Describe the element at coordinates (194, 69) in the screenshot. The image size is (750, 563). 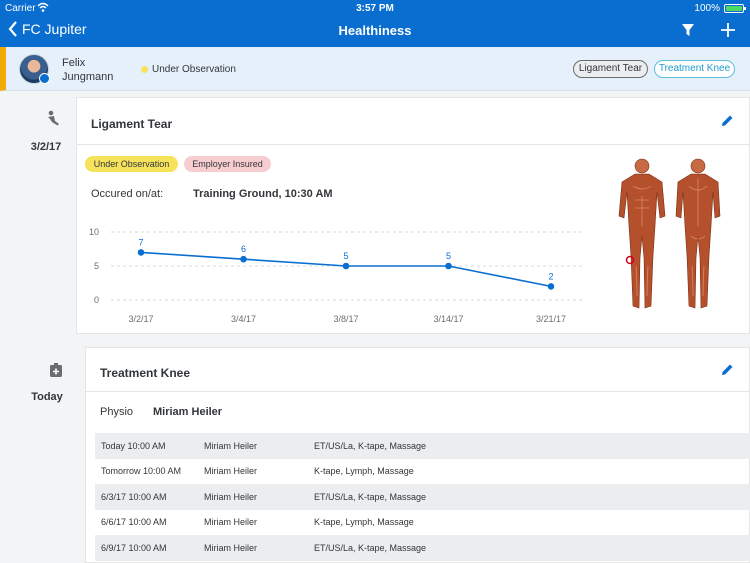
I see `player-status-label: Under Observation` at that location.